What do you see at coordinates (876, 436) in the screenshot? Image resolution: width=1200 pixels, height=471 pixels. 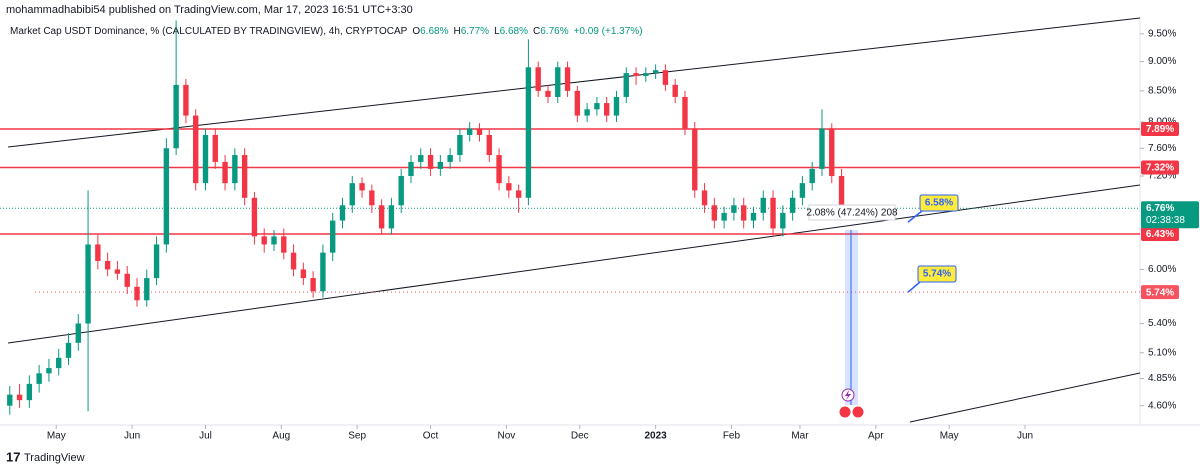 I see `x-tick-label: Apr` at bounding box center [876, 436].